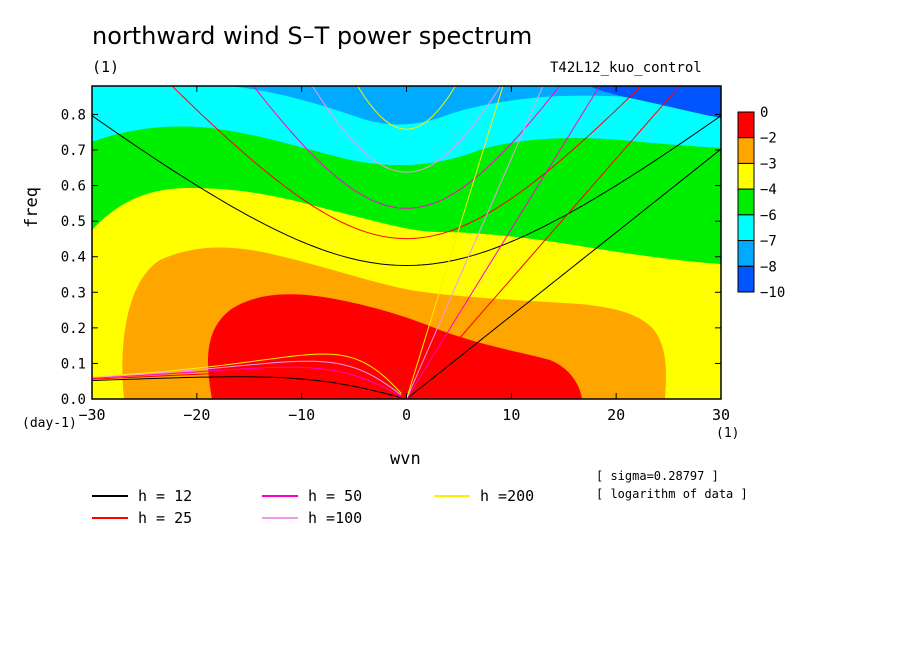  What do you see at coordinates (335, 518) in the screenshot?
I see `legend-label: h =100` at bounding box center [335, 518].